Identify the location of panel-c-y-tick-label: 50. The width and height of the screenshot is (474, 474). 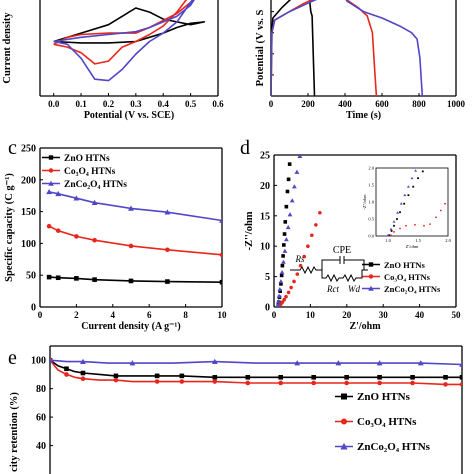
(31, 276).